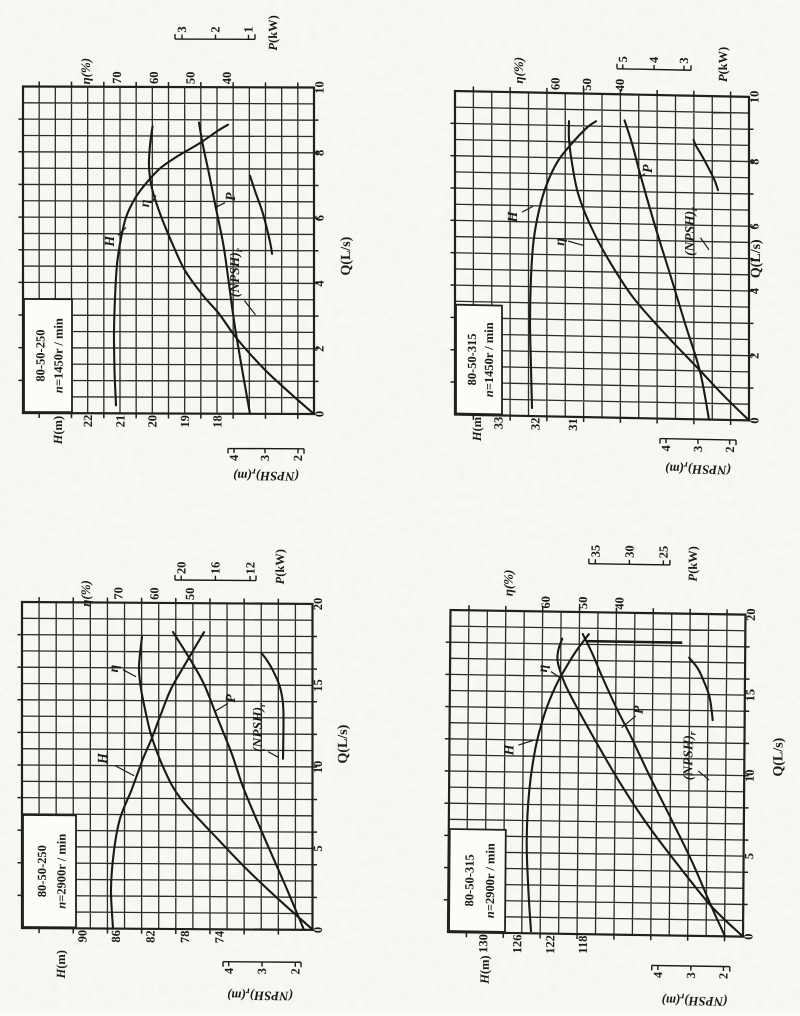 This screenshot has width=800, height=1016. I want to click on svg-text: n=1450r / min, so click(58, 355).